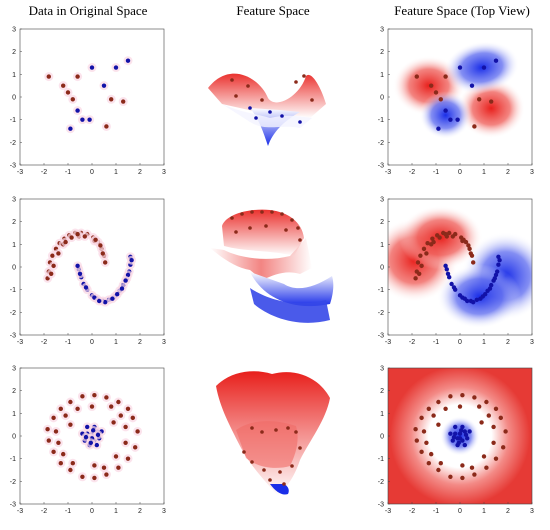 The height and width of the screenshot is (530, 550). What do you see at coordinates (381, 143) in the screenshot?
I see `y-tick-label: -2` at bounding box center [381, 143].